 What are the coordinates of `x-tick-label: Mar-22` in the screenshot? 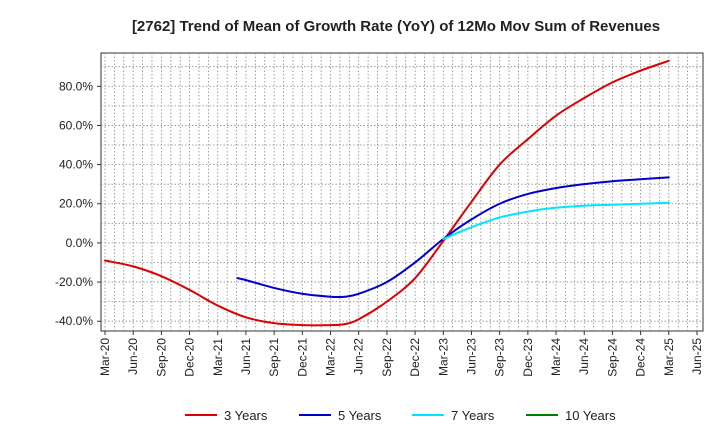 It's located at (331, 357).